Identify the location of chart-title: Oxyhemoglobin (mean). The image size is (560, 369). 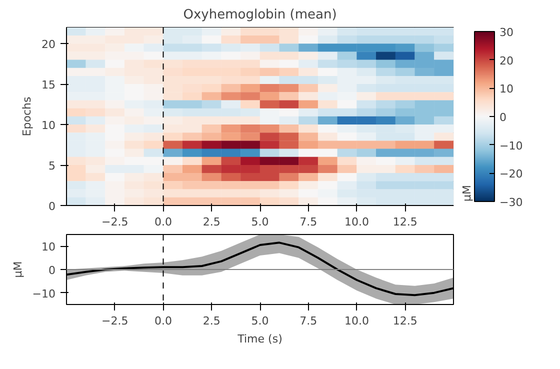
(260, 15).